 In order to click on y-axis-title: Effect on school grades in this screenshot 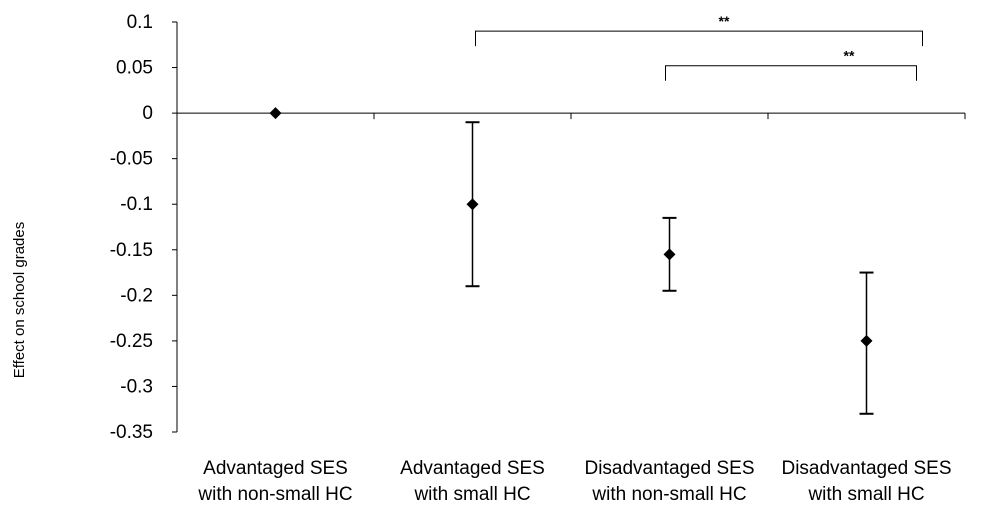, I will do `click(19, 300)`.